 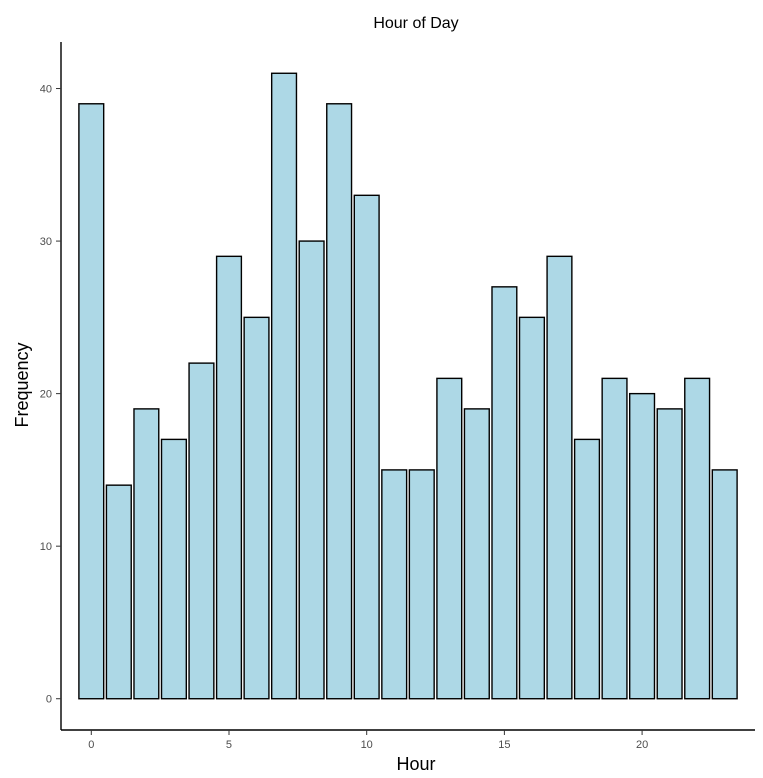 I want to click on y-axis-ticks: 0 10 20 30 40, so click(x=50, y=395).